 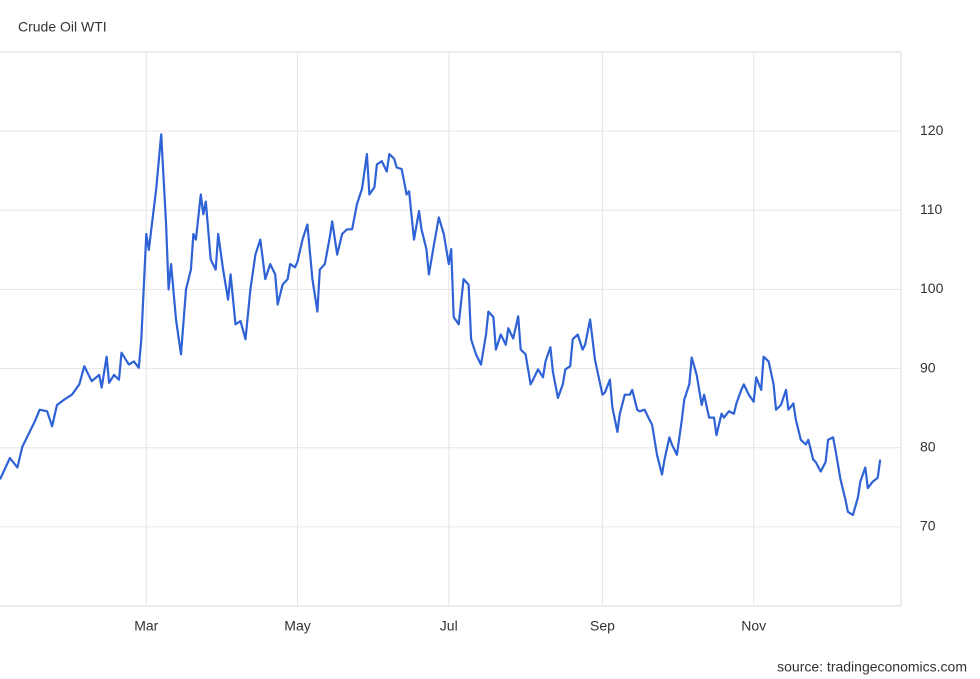 I want to click on x-tick-label: Mar, so click(x=146, y=626).